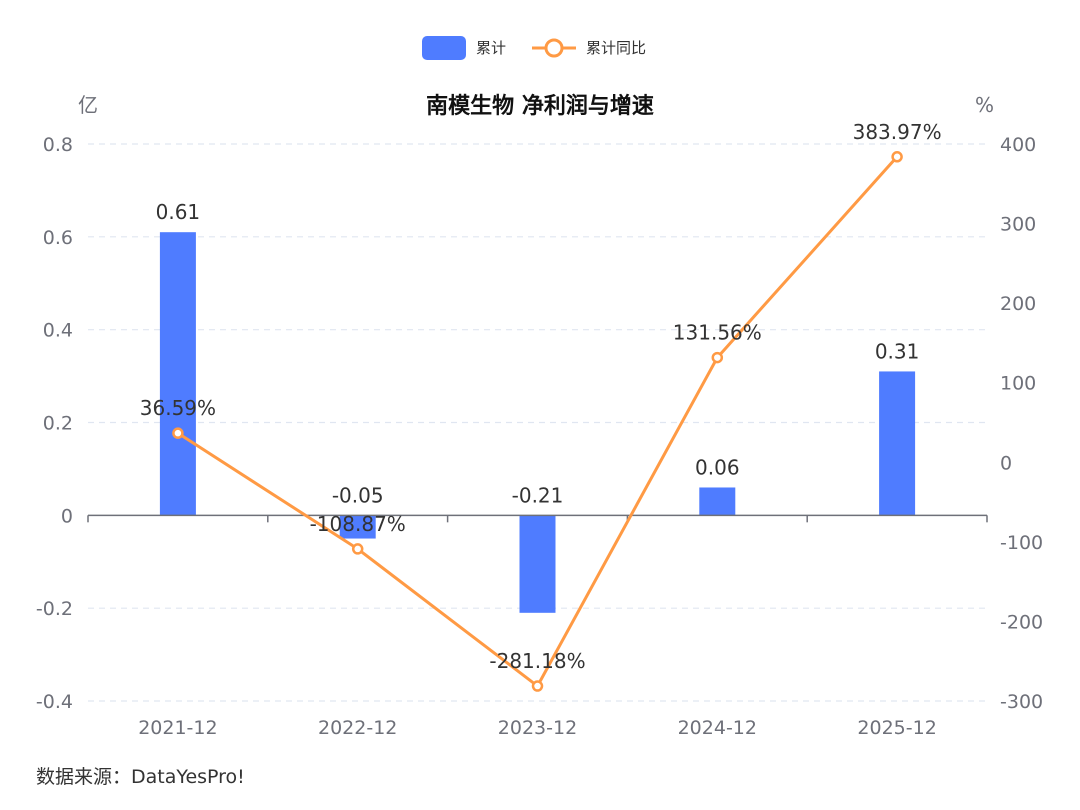 Image resolution: width=1080 pixels, height=810 pixels. What do you see at coordinates (58, 331) in the screenshot?
I see `left-axis-tick-label: 0.4` at bounding box center [58, 331].